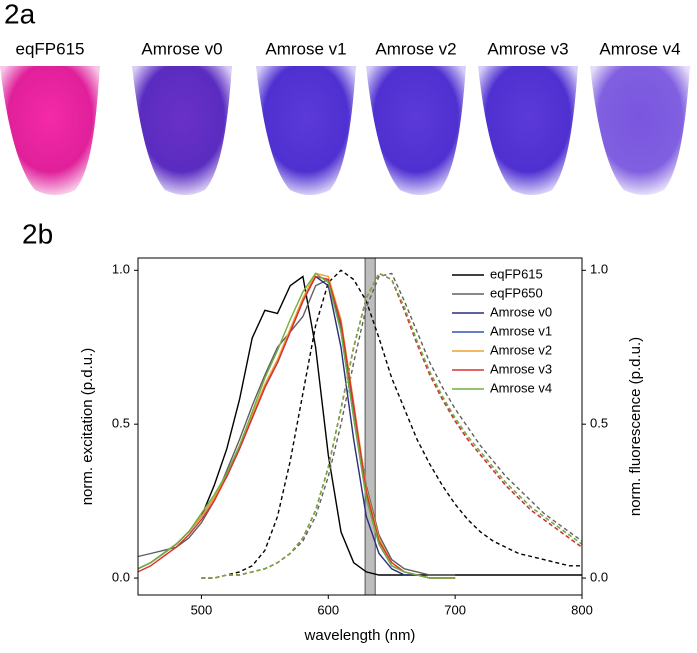  What do you see at coordinates (527, 48) in the screenshot?
I see `tube-label: Amrose v3` at bounding box center [527, 48].